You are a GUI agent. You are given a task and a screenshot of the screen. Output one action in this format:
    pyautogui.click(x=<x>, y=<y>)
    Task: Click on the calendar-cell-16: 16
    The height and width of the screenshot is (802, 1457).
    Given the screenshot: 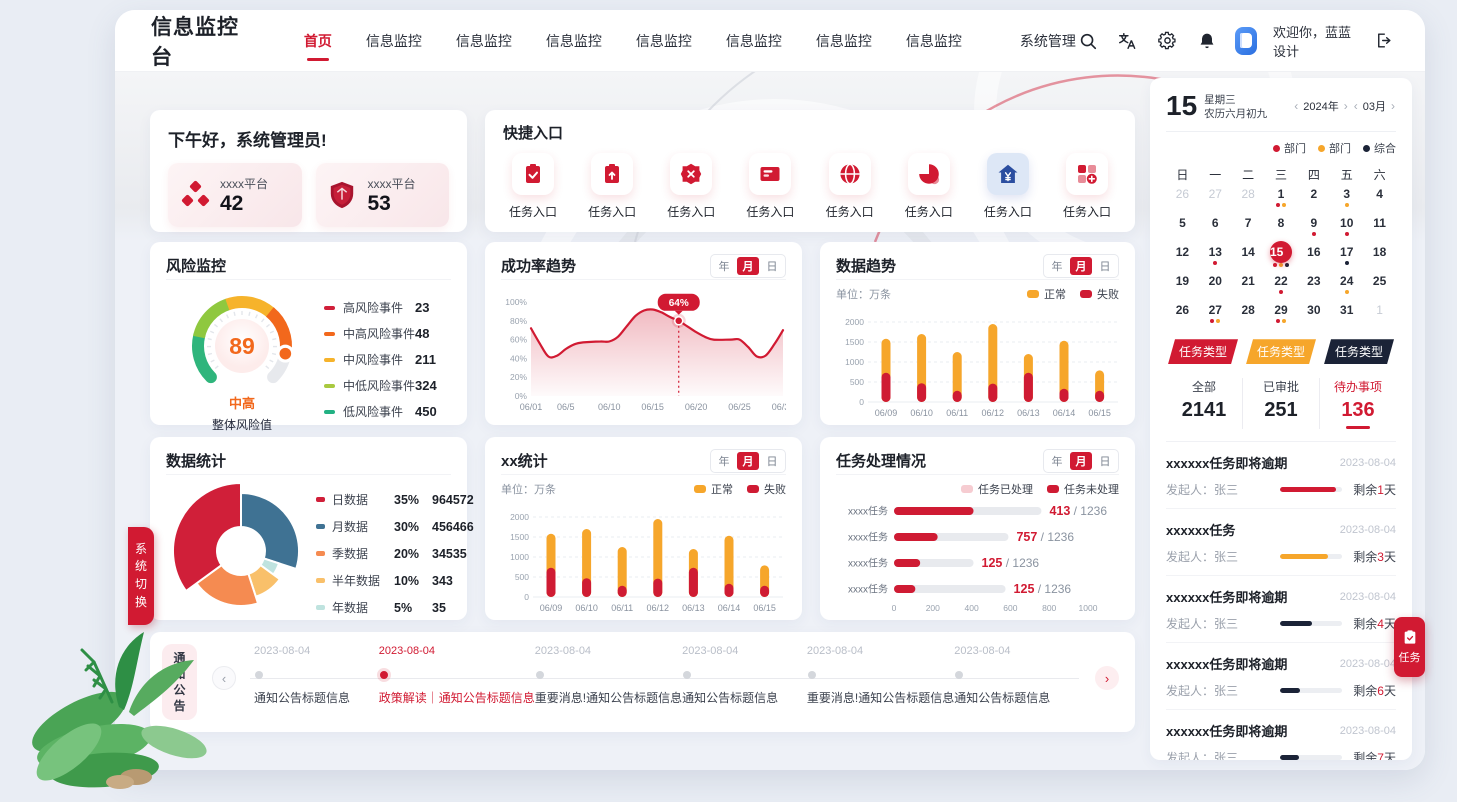 What is the action you would take?
    pyautogui.click(x=1314, y=252)
    